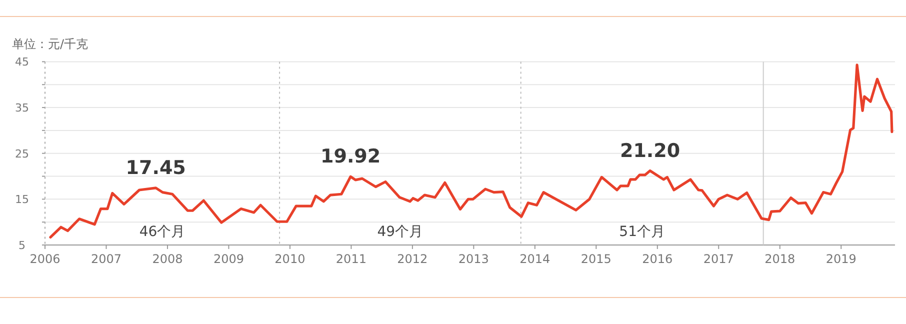 The width and height of the screenshot is (906, 324). Describe the element at coordinates (290, 259) in the screenshot. I see `x-tick-label: 2010` at that location.